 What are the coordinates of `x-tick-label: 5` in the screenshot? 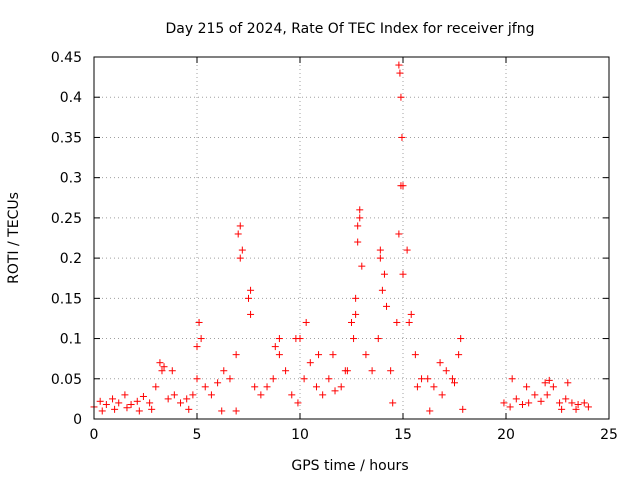 It's located at (197, 435).